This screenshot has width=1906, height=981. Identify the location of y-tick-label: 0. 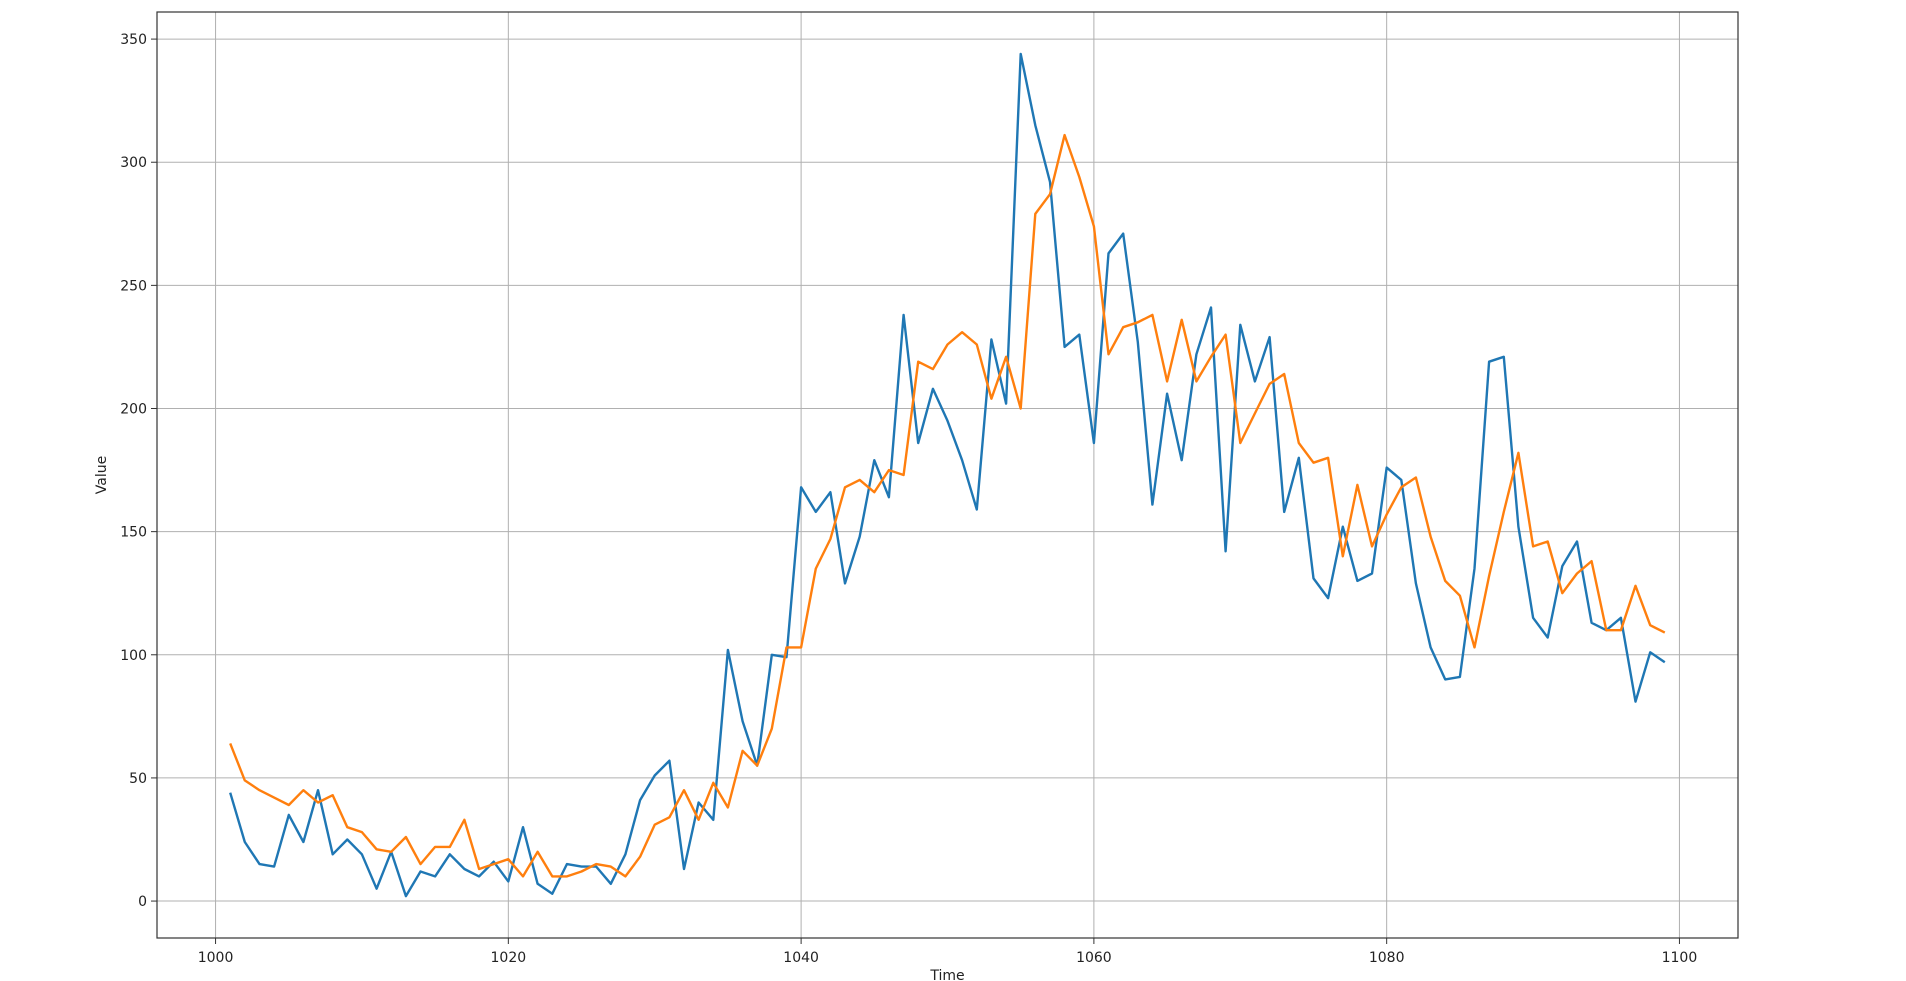
(142, 902).